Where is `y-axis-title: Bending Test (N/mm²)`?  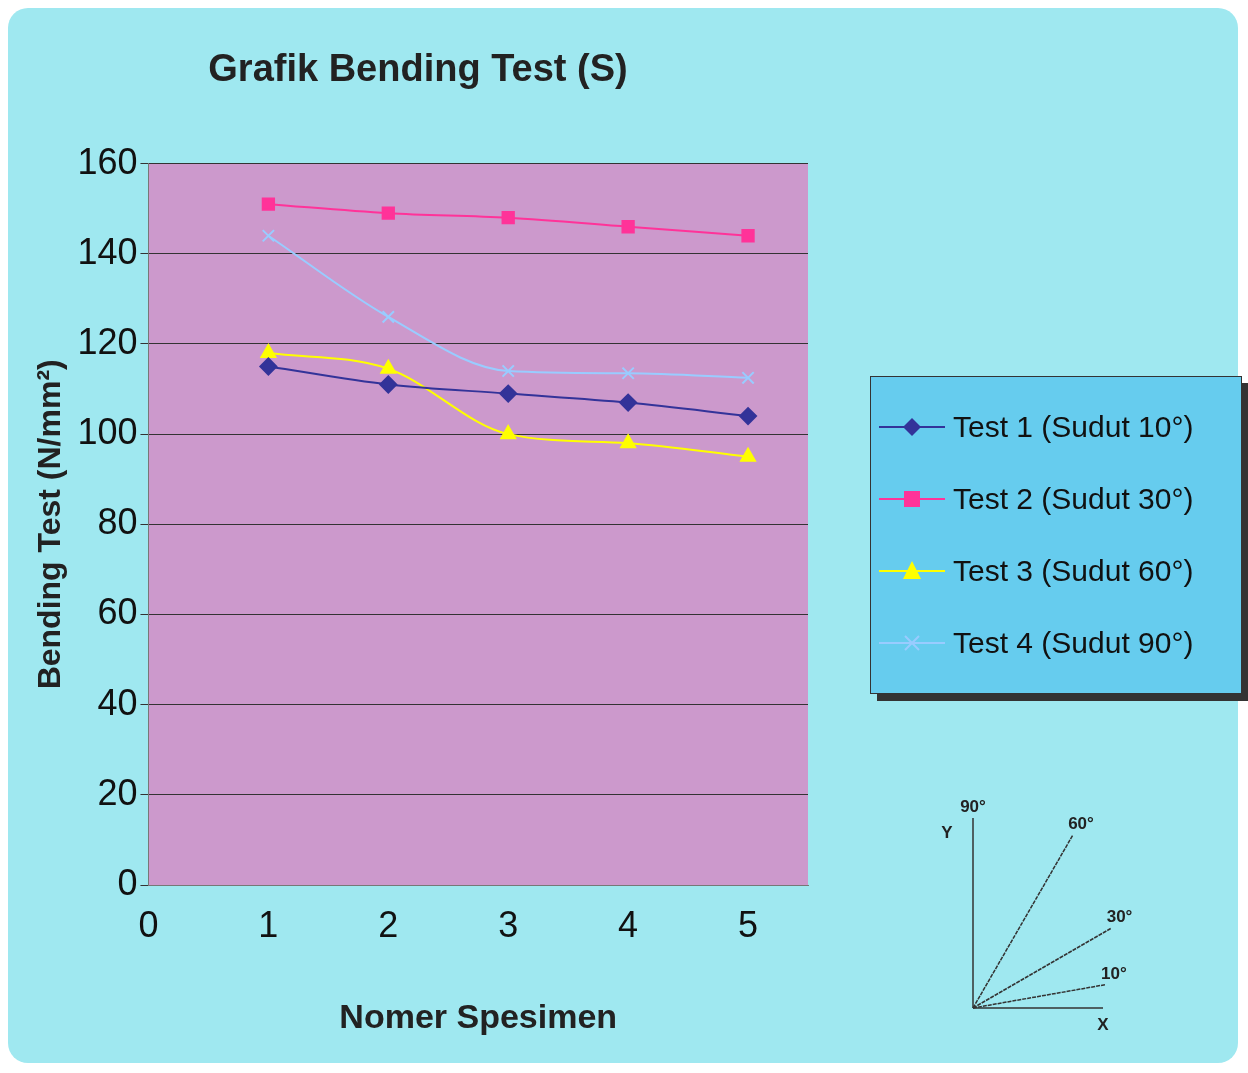 y-axis-title: Bending Test (N/mm²) is located at coordinates (49, 524).